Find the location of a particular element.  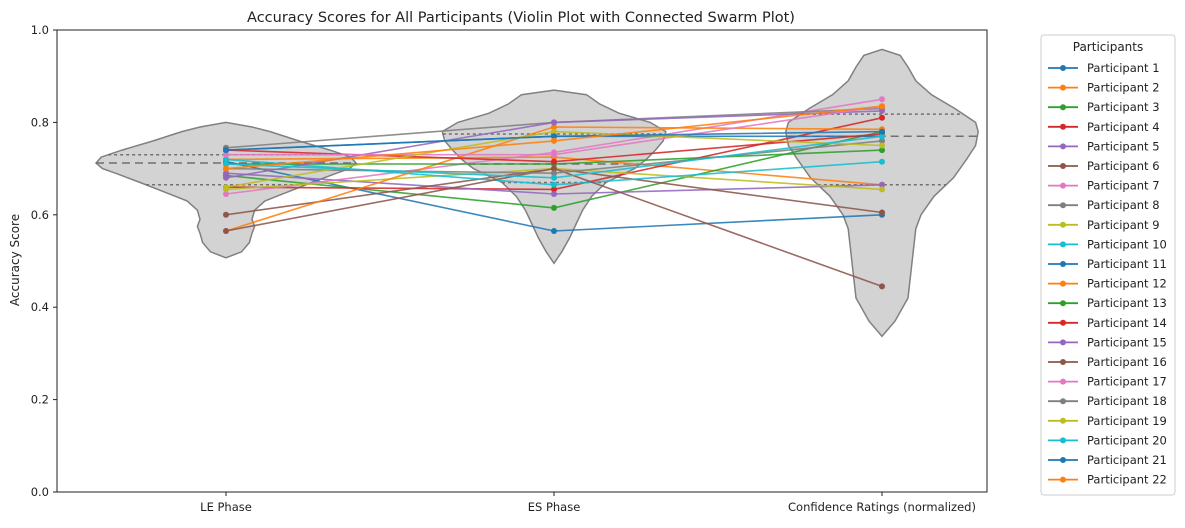

legend-entry: Participant 10 is located at coordinates (1107, 244).